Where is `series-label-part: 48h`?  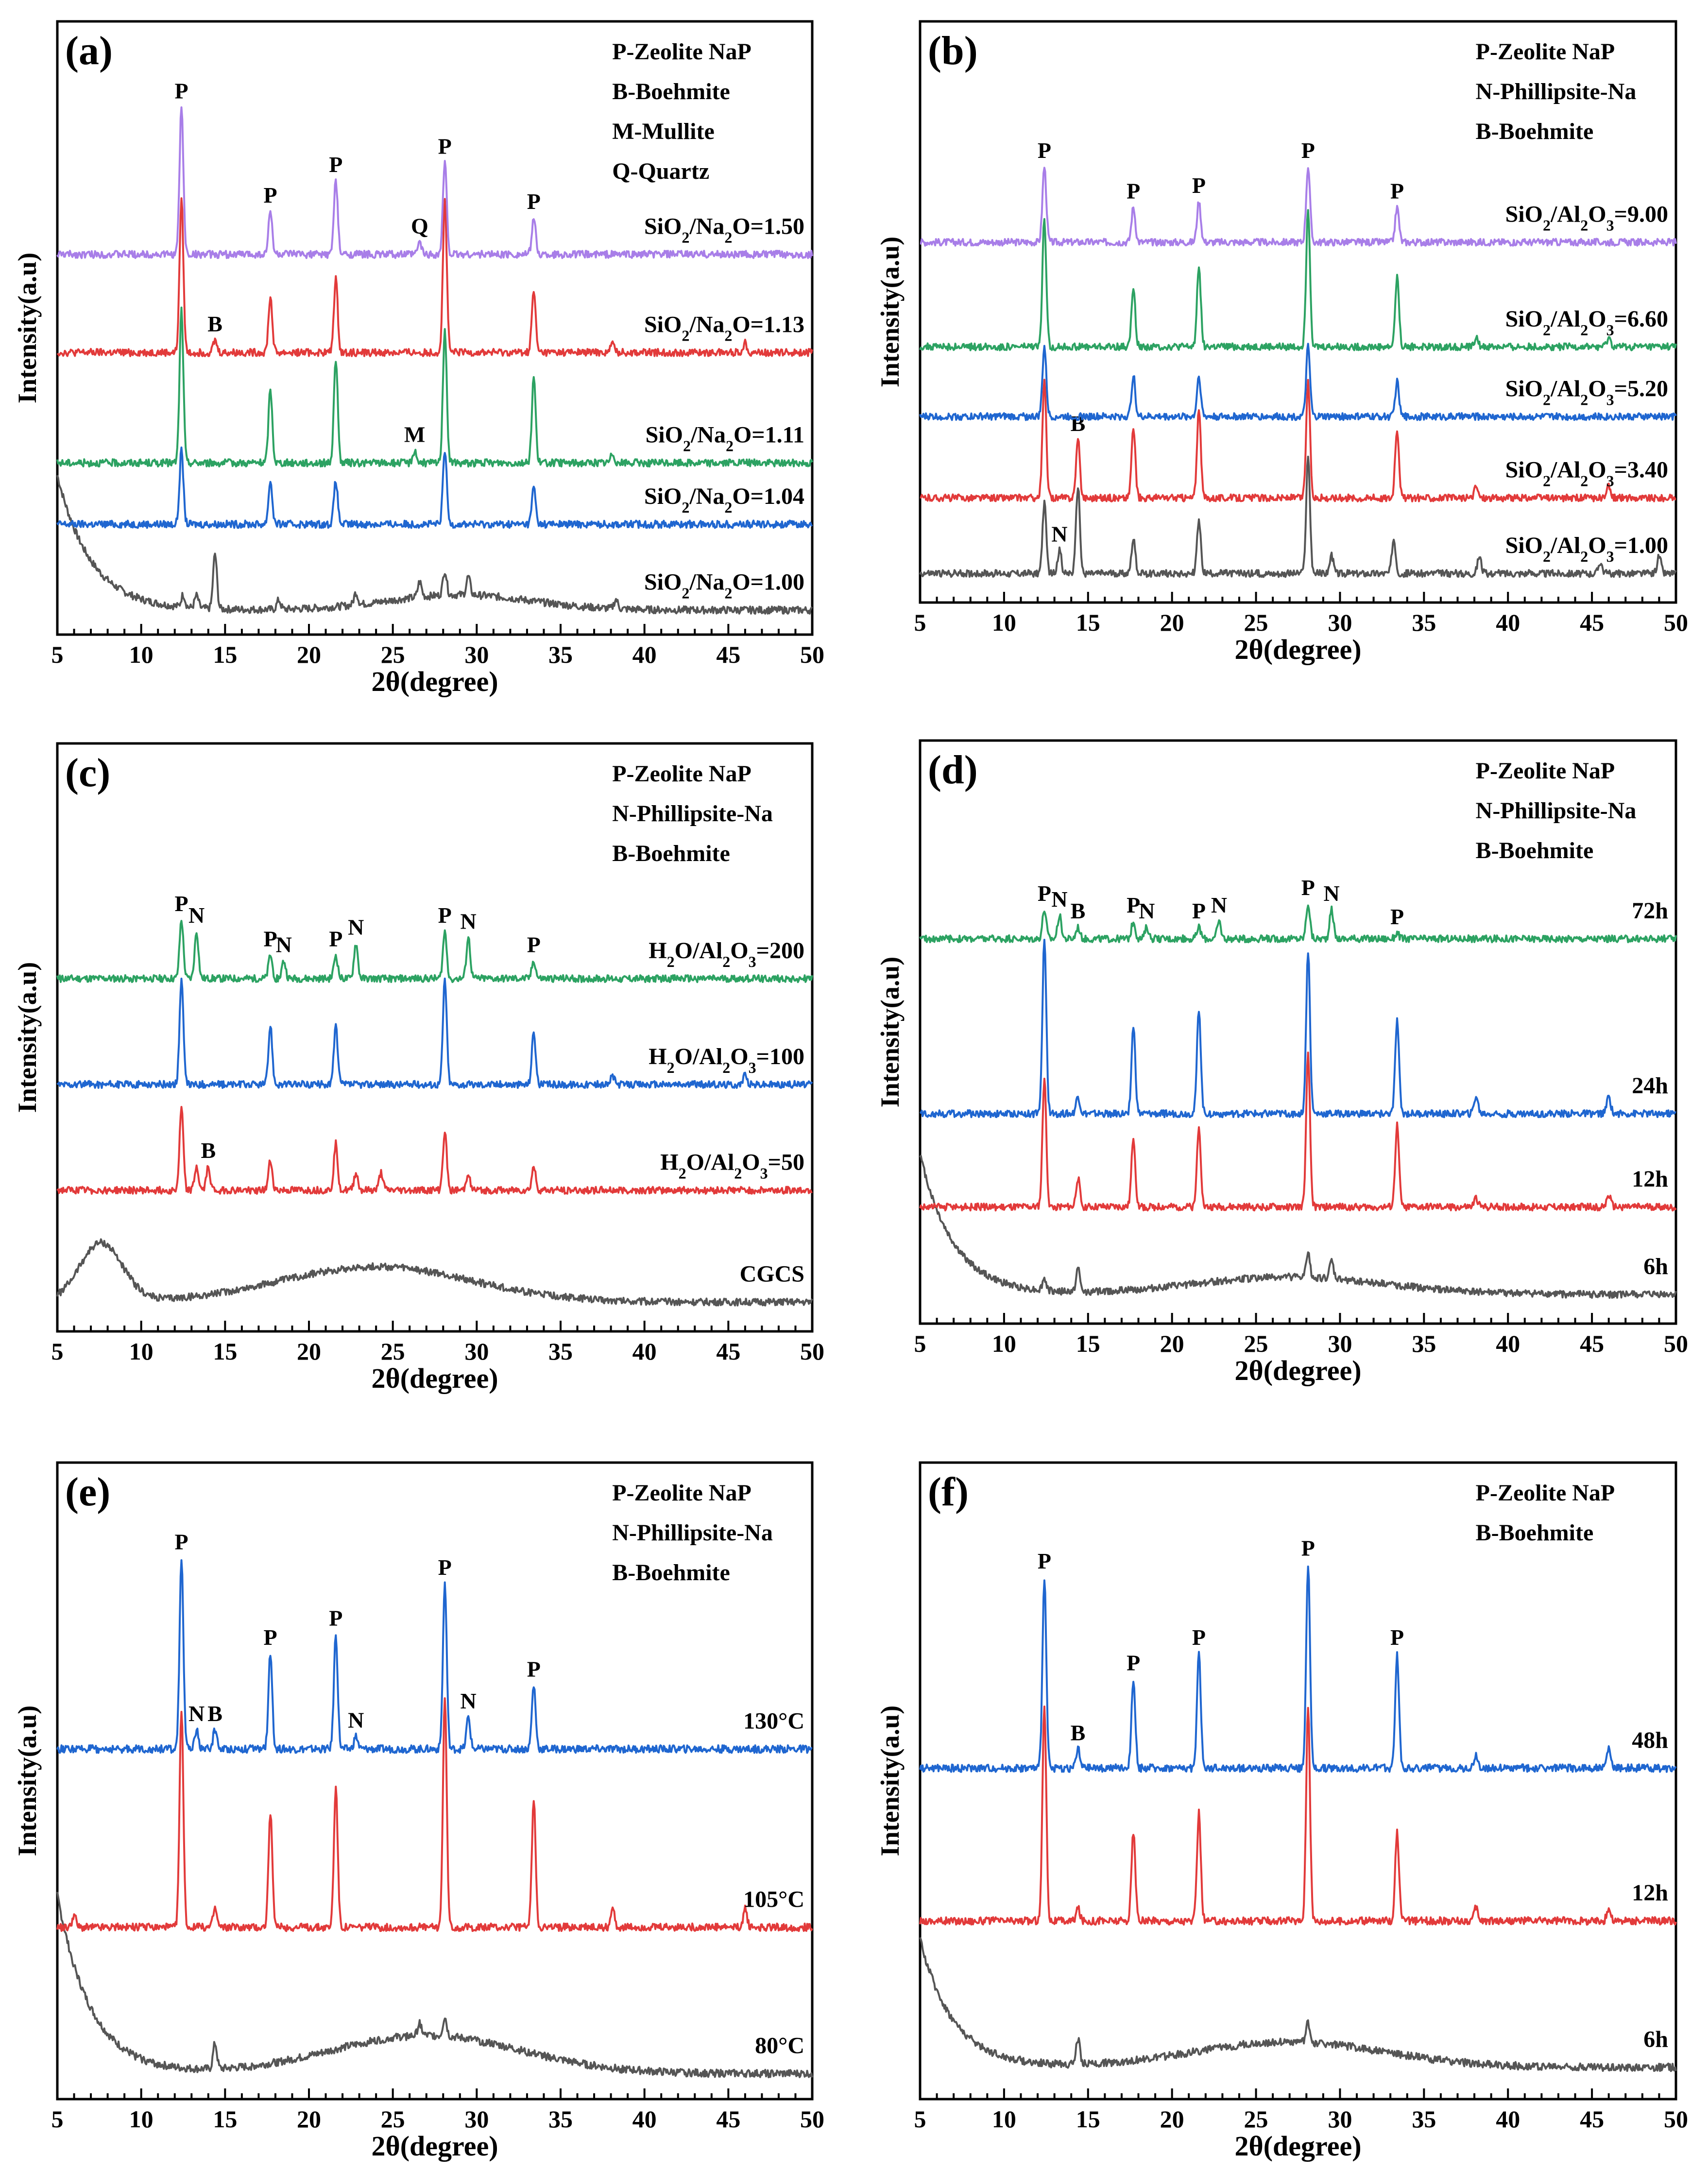 series-label-part: 48h is located at coordinates (1650, 1740).